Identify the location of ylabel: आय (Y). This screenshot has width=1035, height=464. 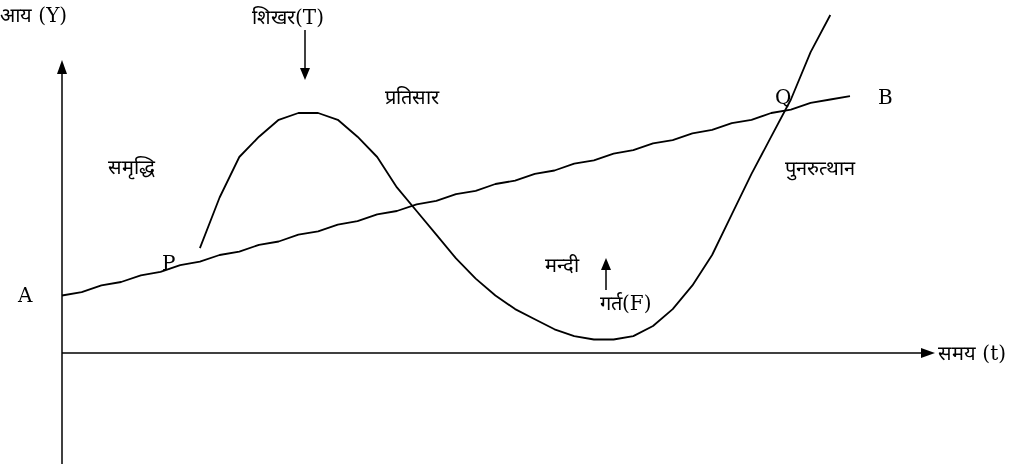
(34, 15).